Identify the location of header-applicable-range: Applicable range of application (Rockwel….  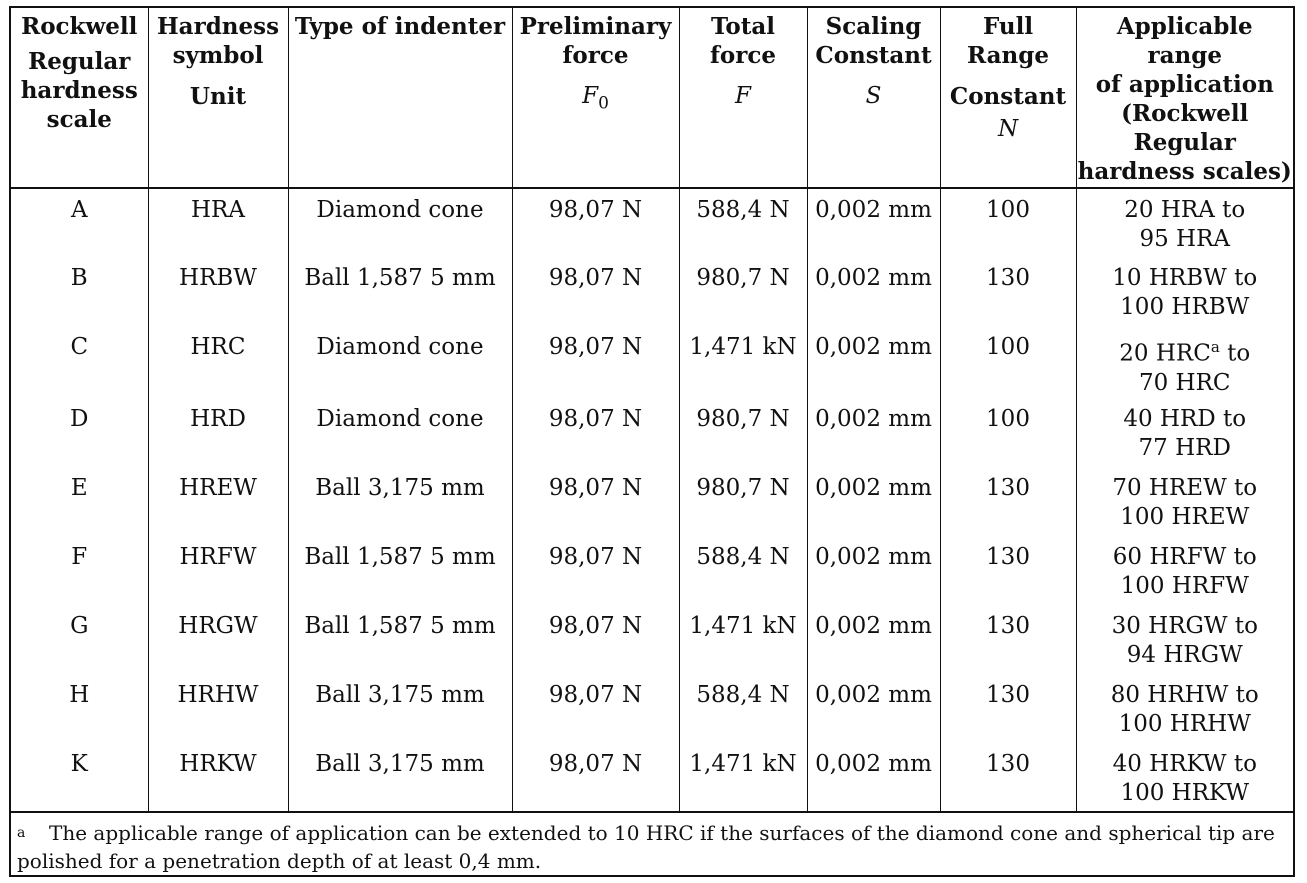
(1184, 98).